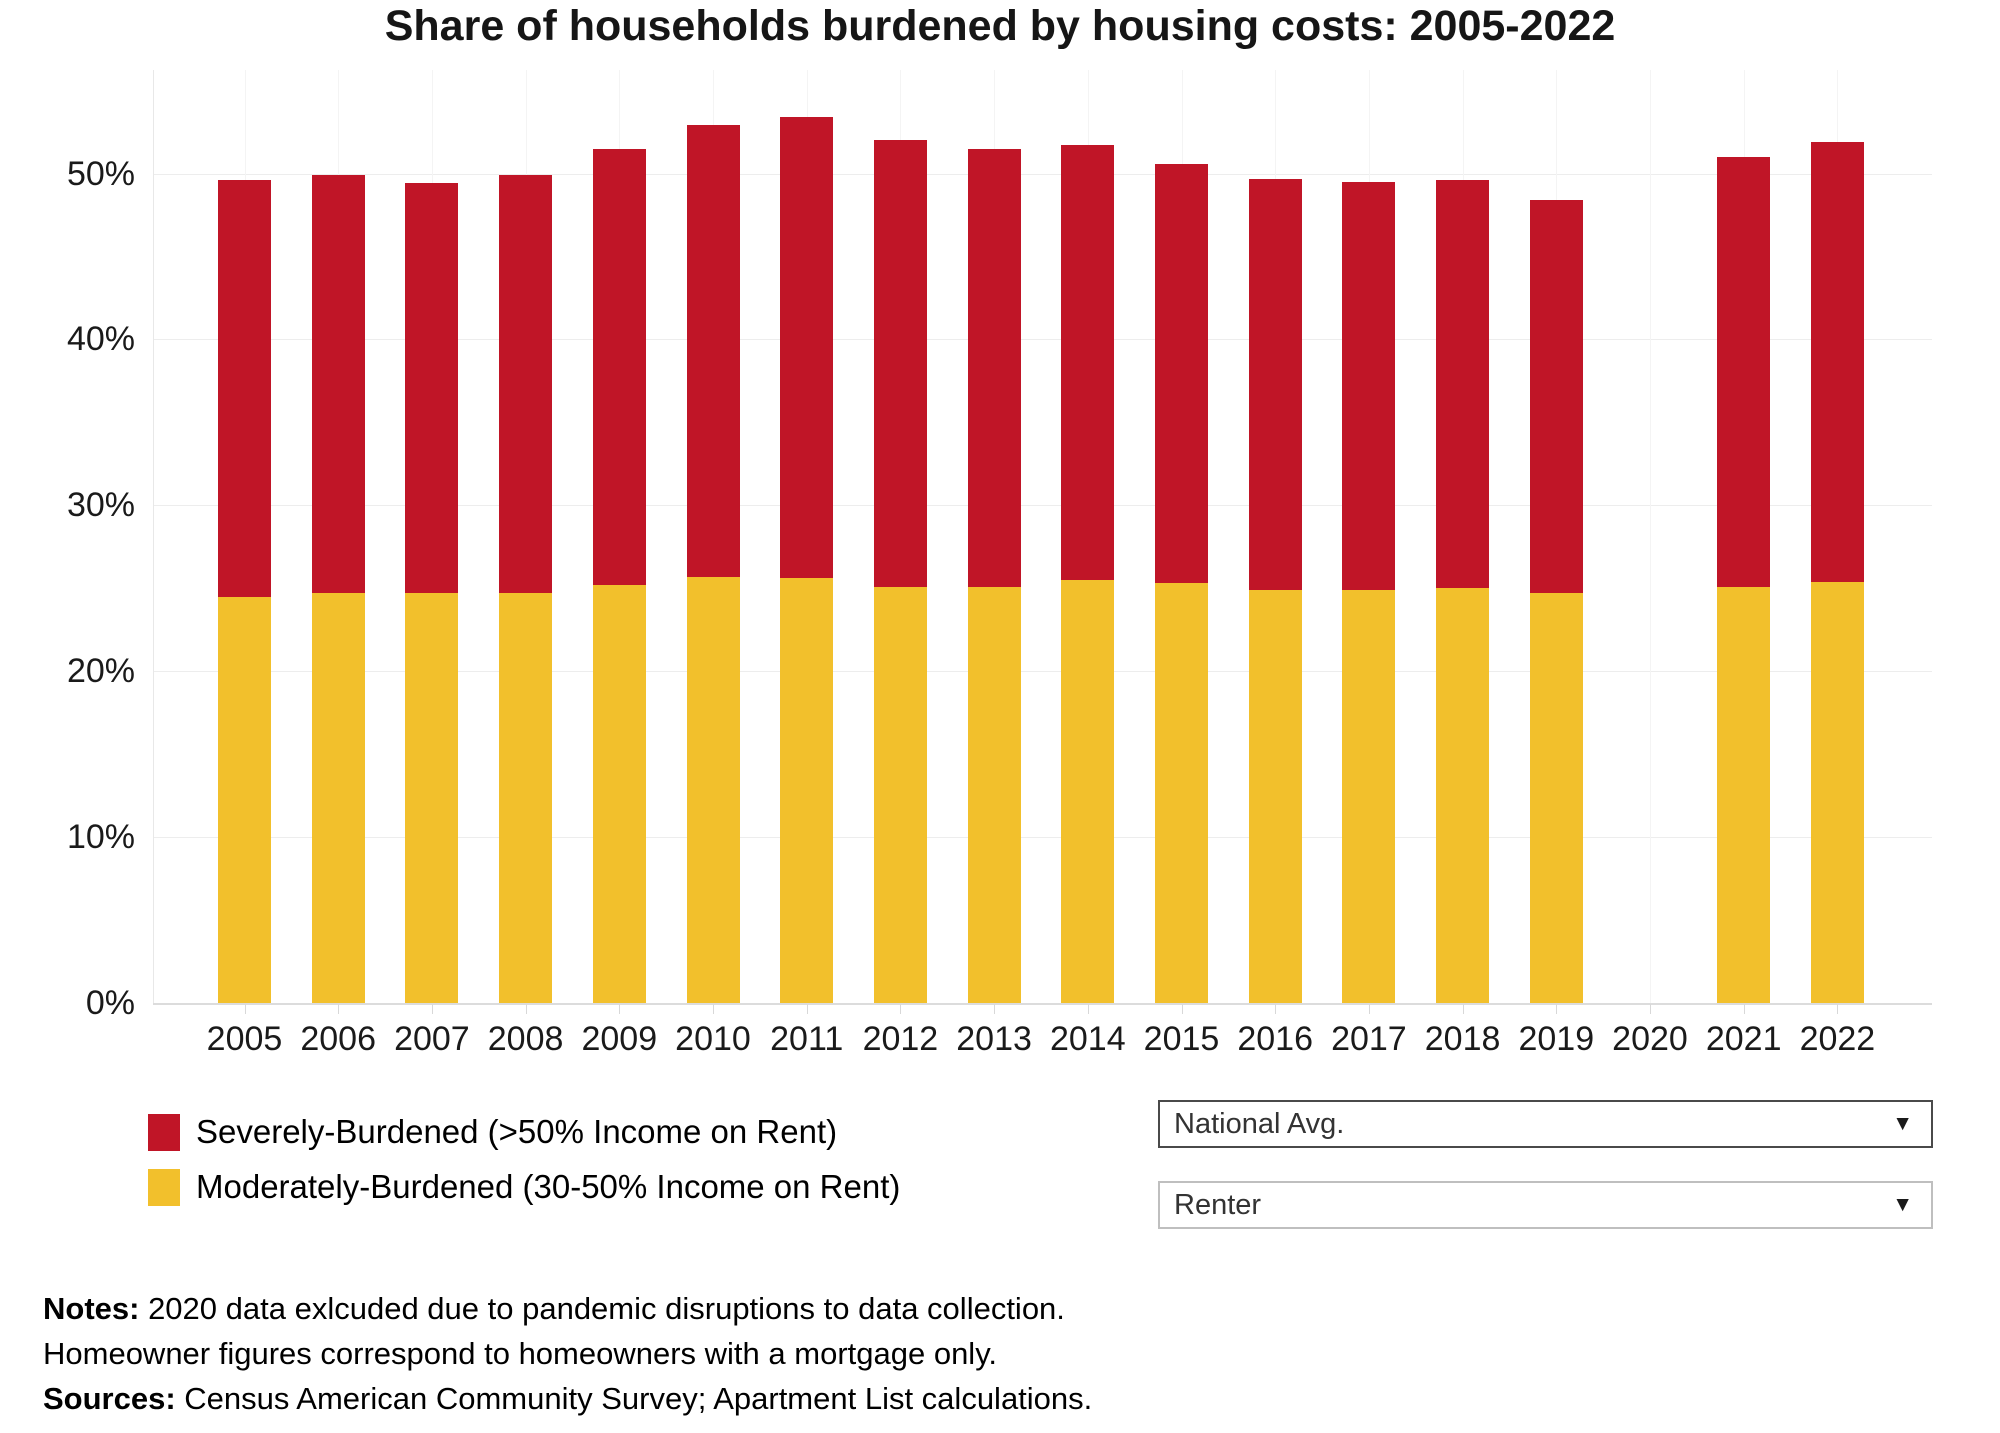 The height and width of the screenshot is (1433, 2000). What do you see at coordinates (1650, 536) in the screenshot?
I see `vertical-gridline-2020` at bounding box center [1650, 536].